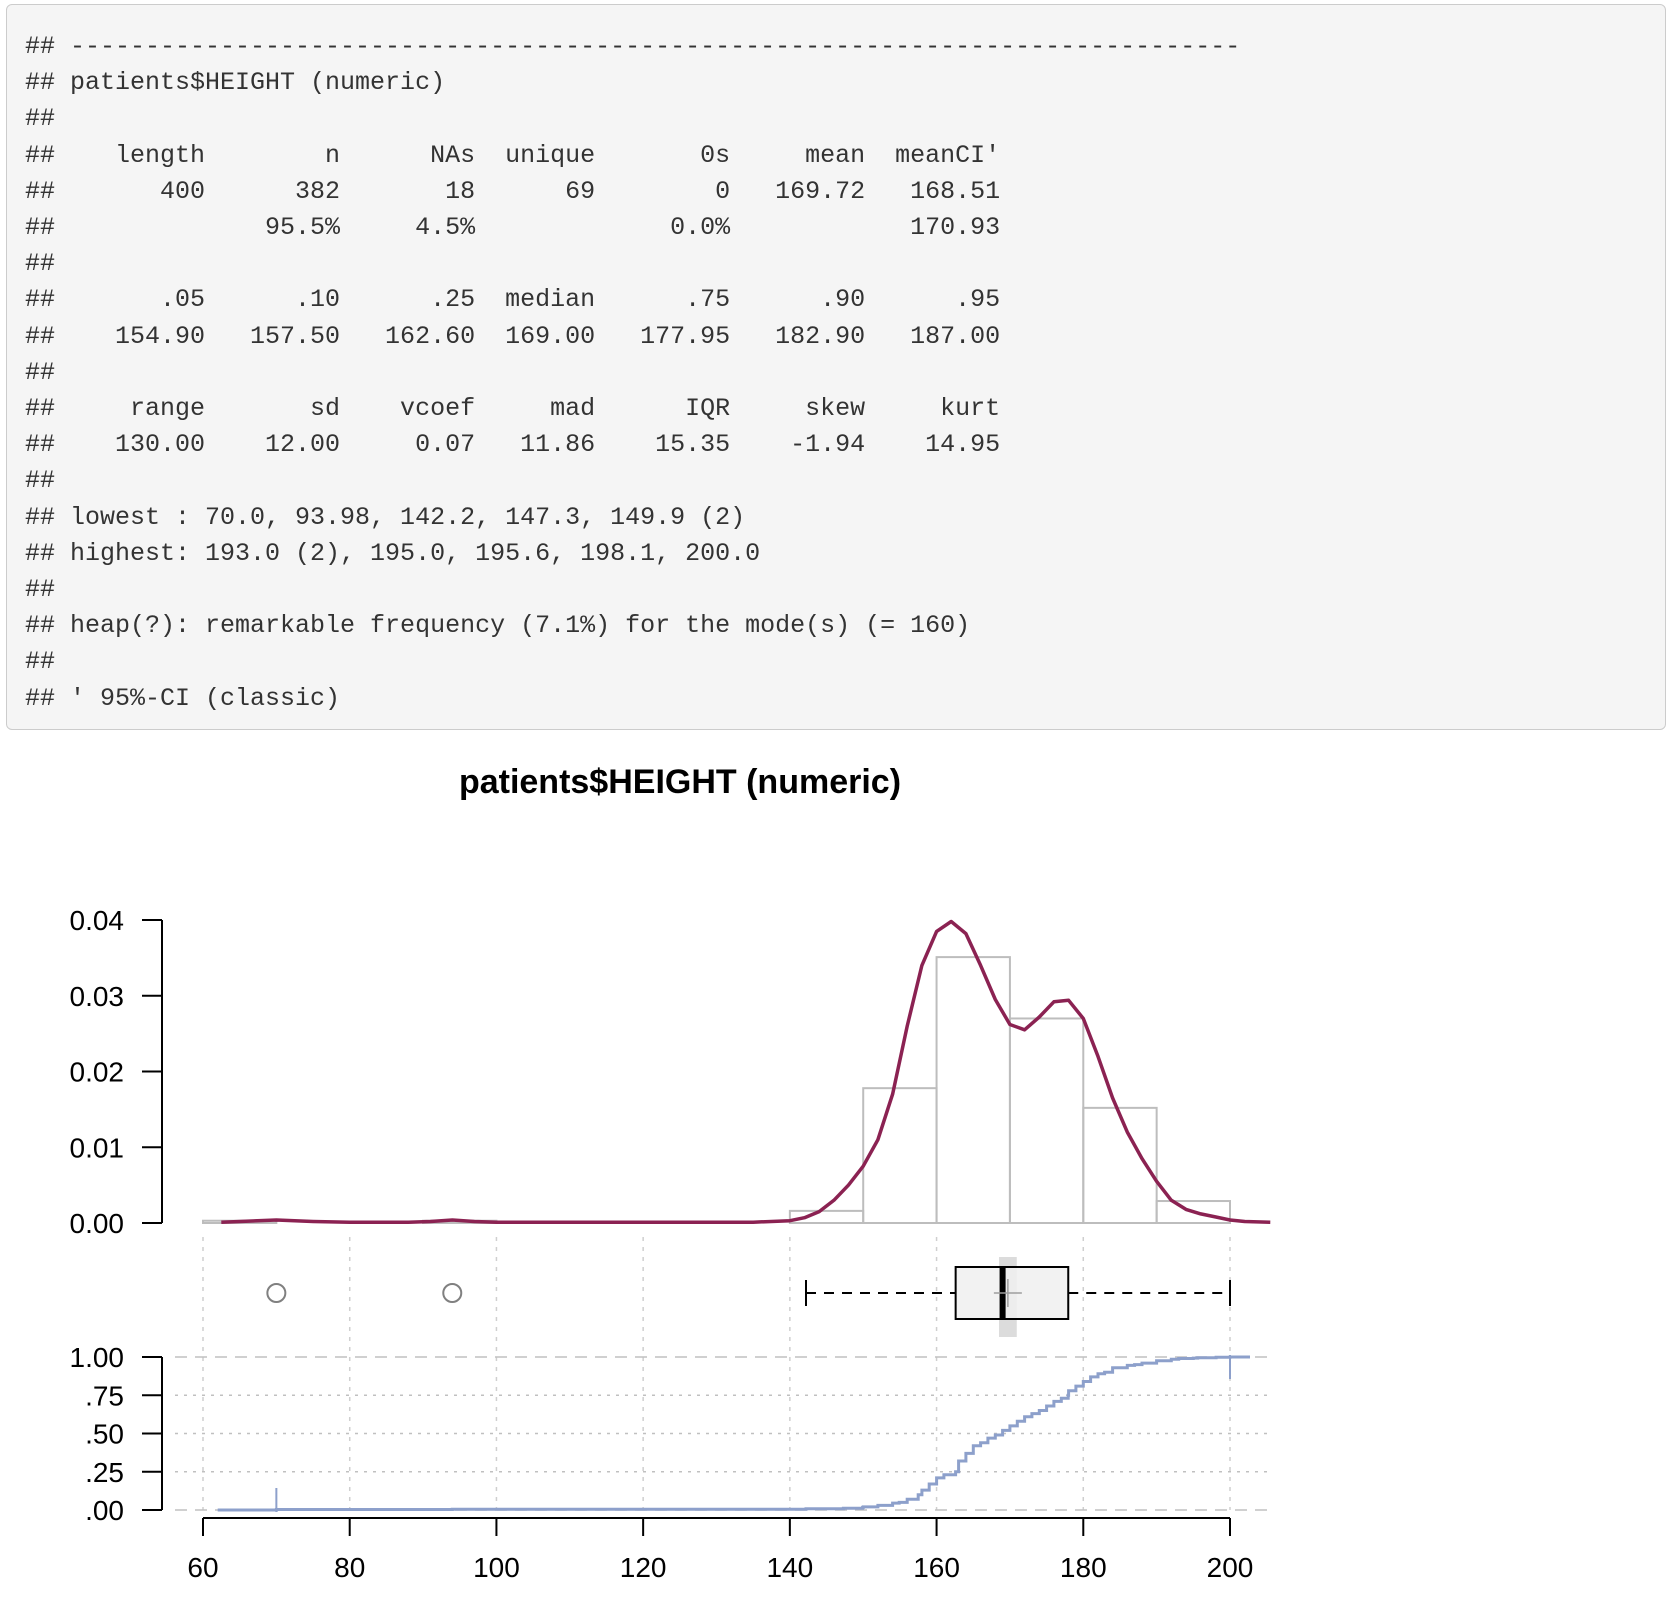 Image resolution: width=1674 pixels, height=1598 pixels. Describe the element at coordinates (513, 300) in the screenshot. I see `console-line: ## .05 .10 .25 median .75 .90 .95` at that location.